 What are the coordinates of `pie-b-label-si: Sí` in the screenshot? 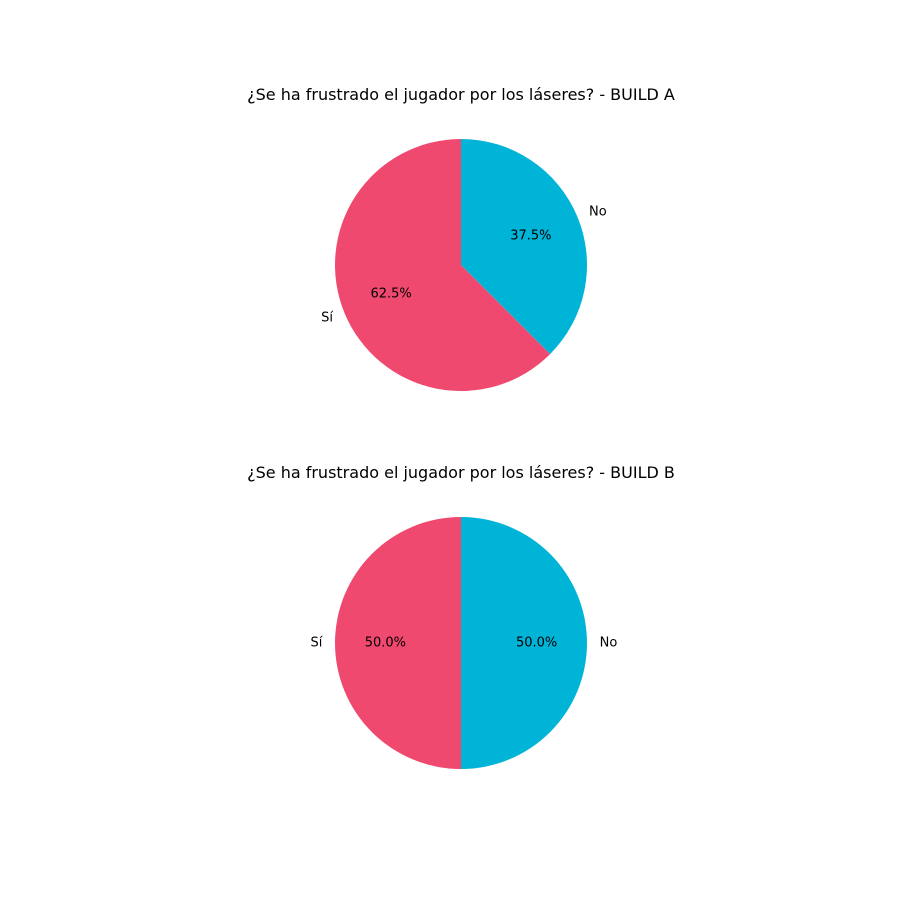 It's located at (317, 643).